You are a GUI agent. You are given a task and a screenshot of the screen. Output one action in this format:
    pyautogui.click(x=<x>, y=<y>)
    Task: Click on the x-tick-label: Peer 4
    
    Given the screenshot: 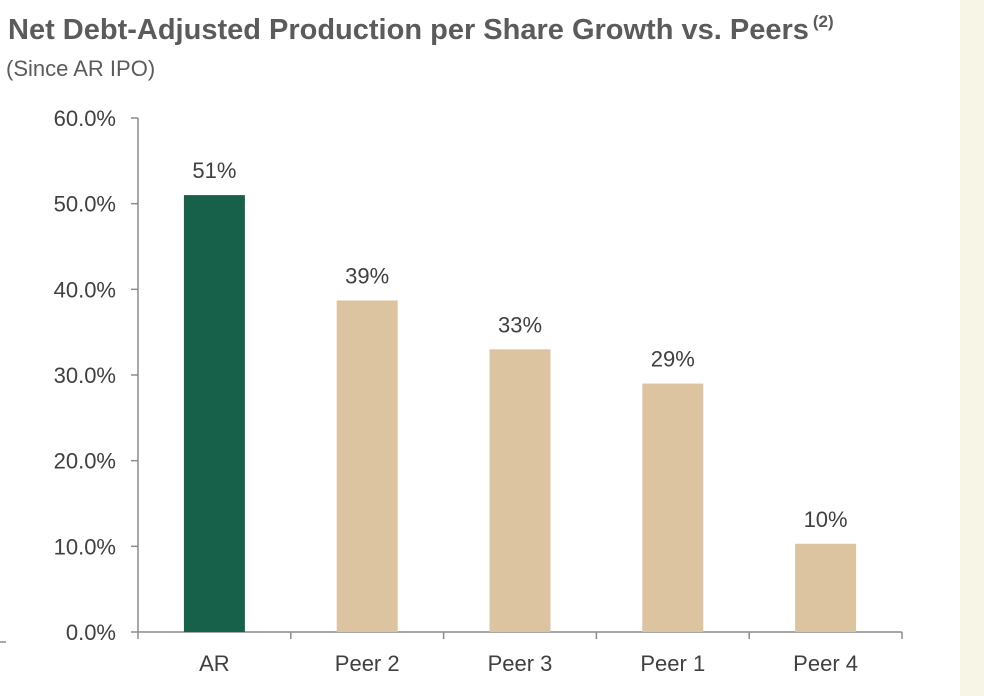 What is the action you would take?
    pyautogui.click(x=825, y=663)
    